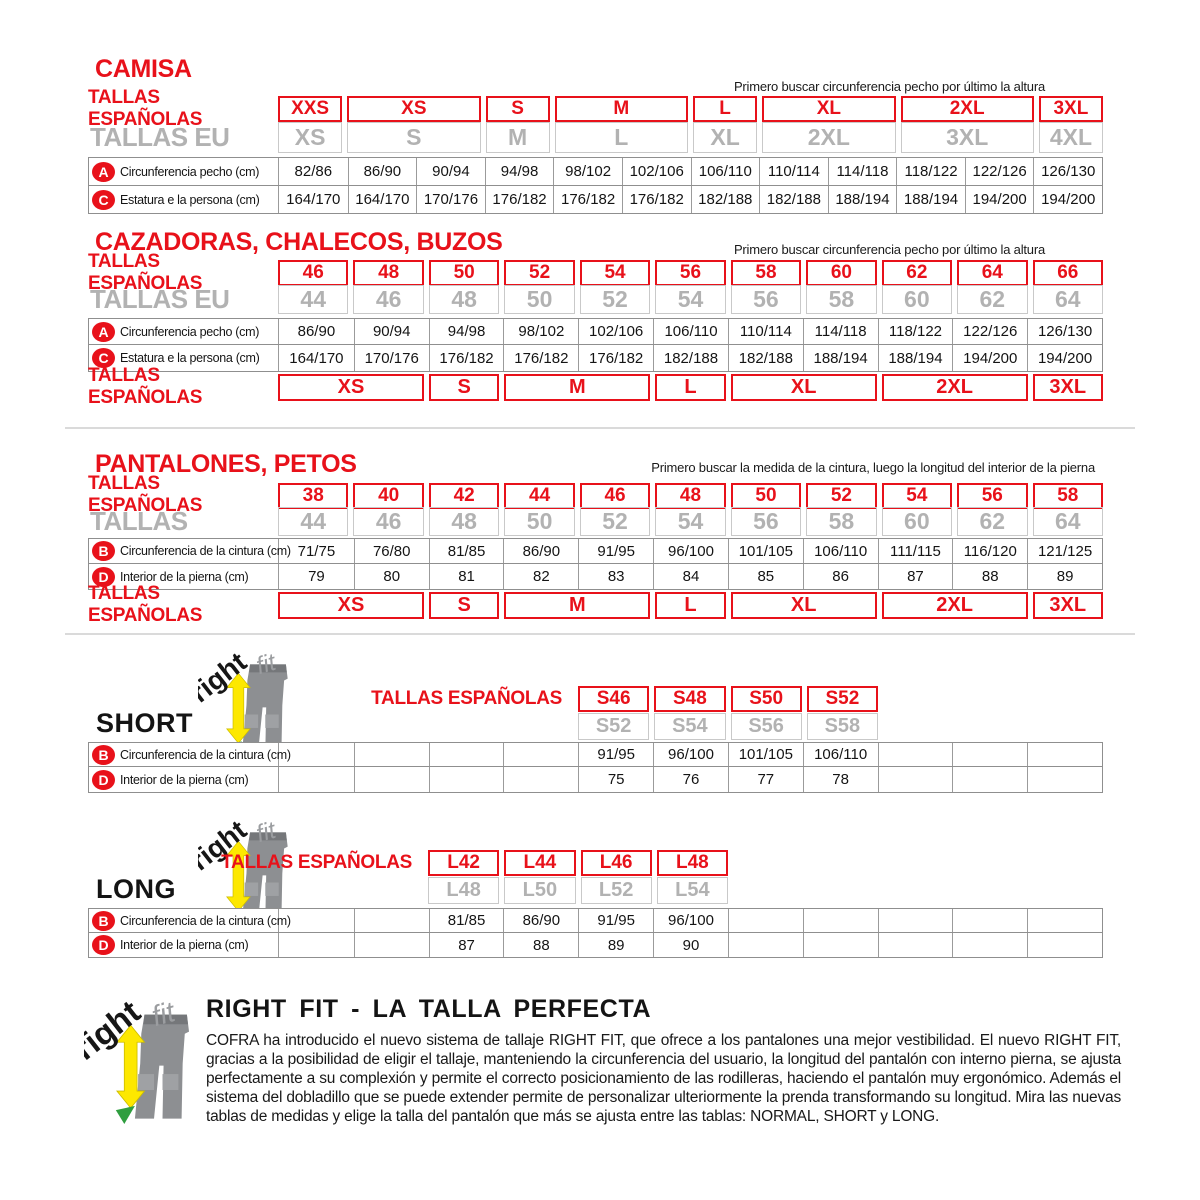 This screenshot has height=1200, width=1200. I want to click on size-es-cell: S, so click(517, 109).